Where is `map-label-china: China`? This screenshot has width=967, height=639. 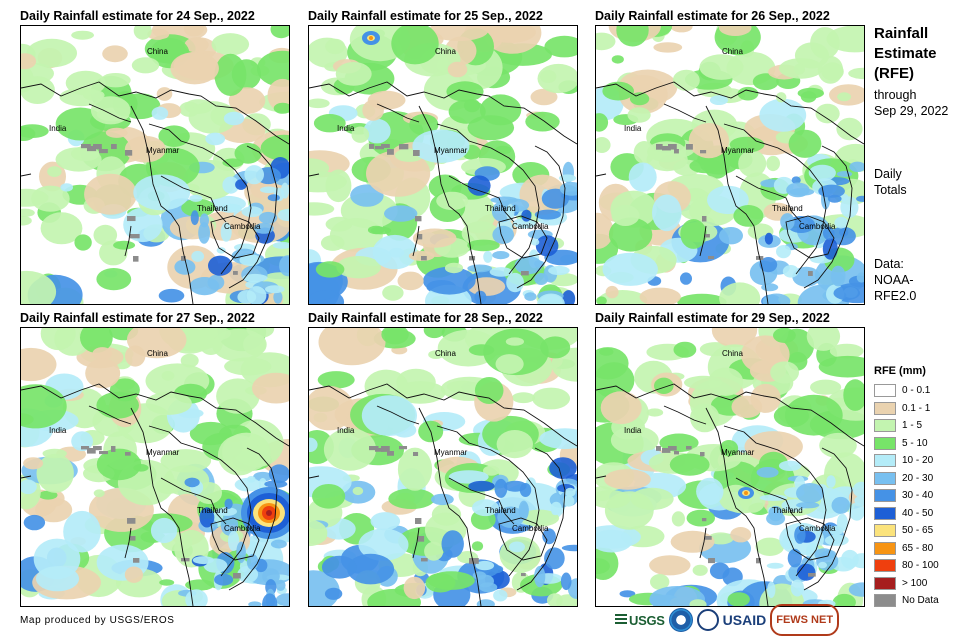 map-label-china: China is located at coordinates (732, 51).